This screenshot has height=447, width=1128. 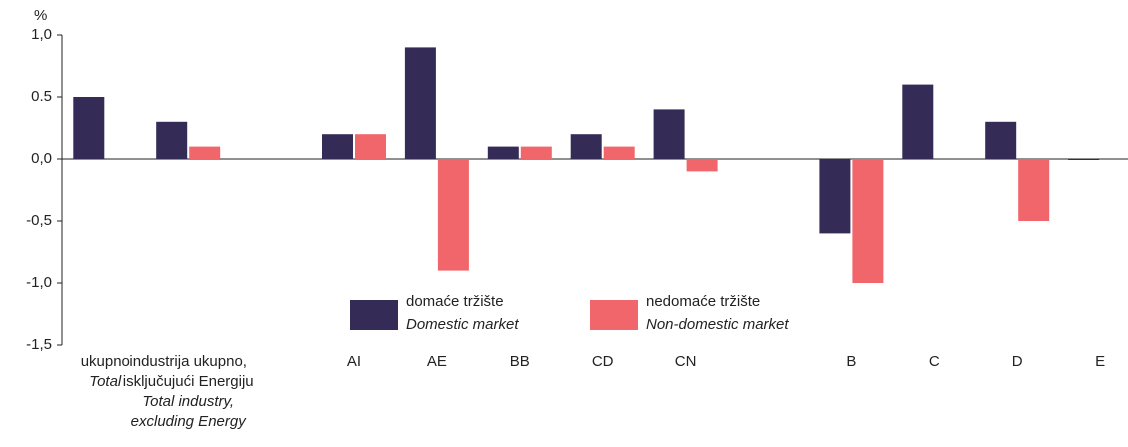 What do you see at coordinates (685, 361) in the screenshot?
I see `x-tick-label: CN` at bounding box center [685, 361].